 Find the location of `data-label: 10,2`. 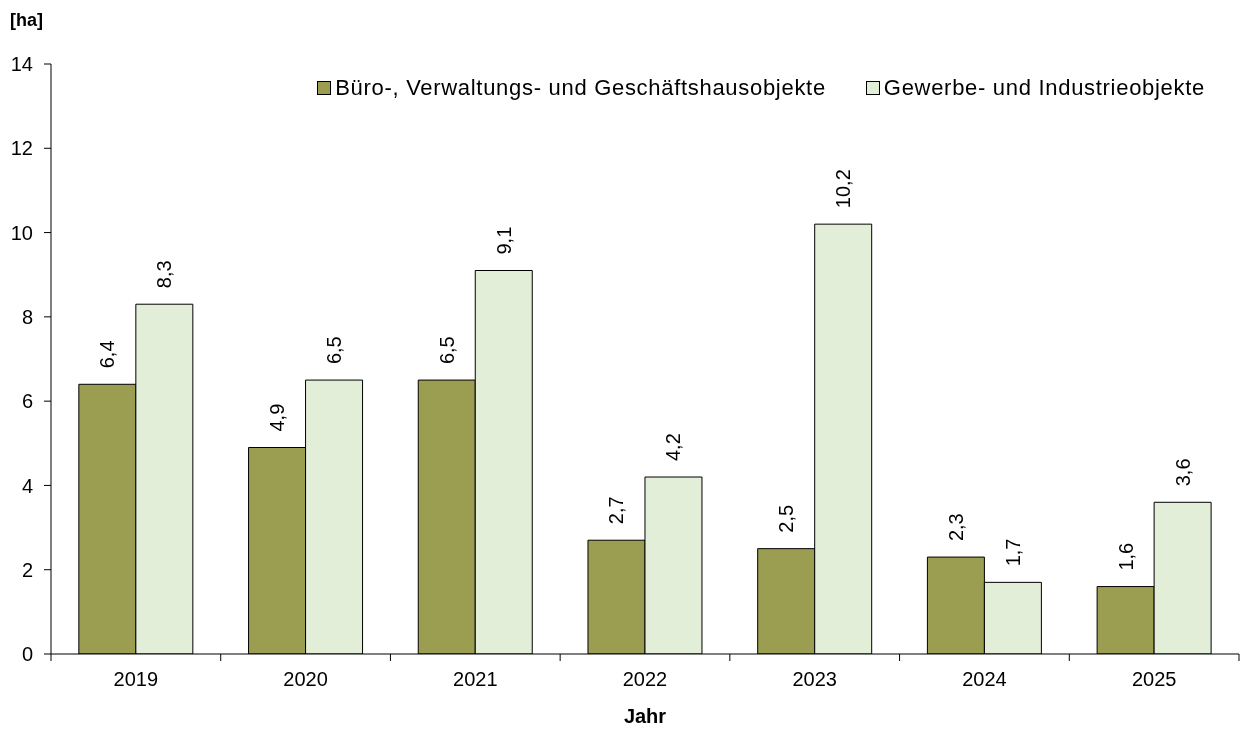

data-label: 10,2 is located at coordinates (843, 189).